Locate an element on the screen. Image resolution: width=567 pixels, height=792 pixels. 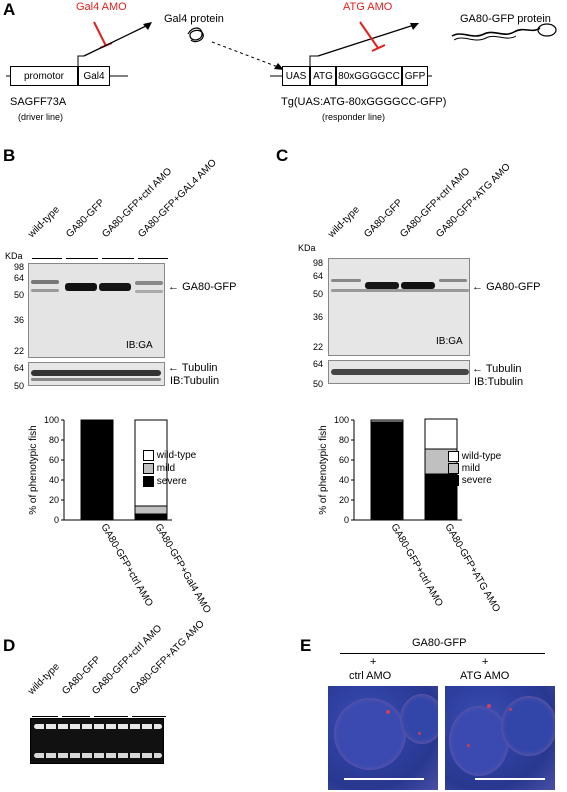
lane-label-b-2: GA80-GFP is located at coordinates (85, 218).